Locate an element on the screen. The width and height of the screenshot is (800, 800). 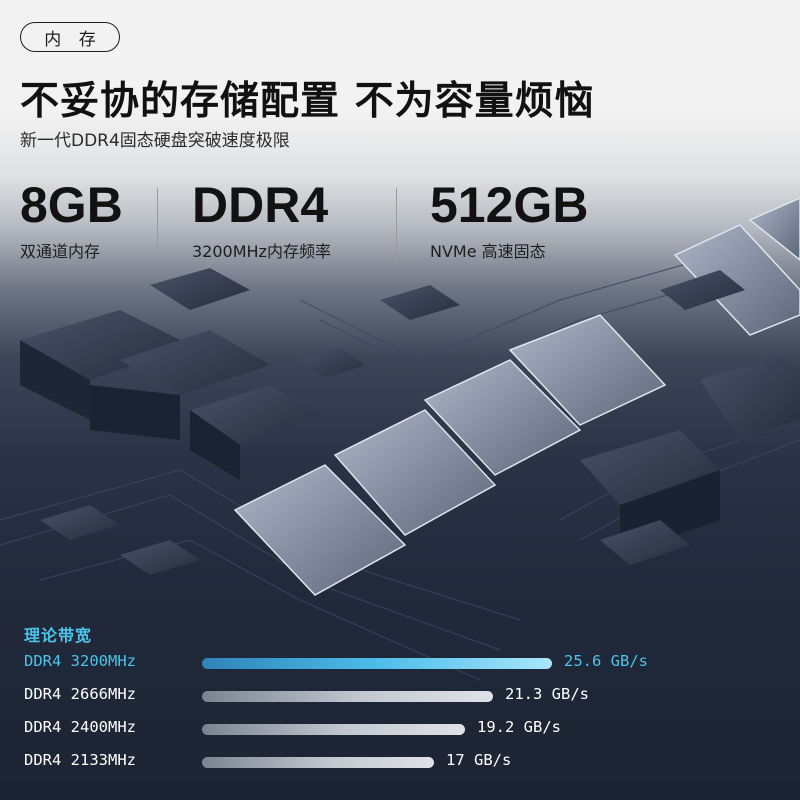
page-subtitle: 新一代DDR4固态硬盘突破速度极限 is located at coordinates (155, 141).